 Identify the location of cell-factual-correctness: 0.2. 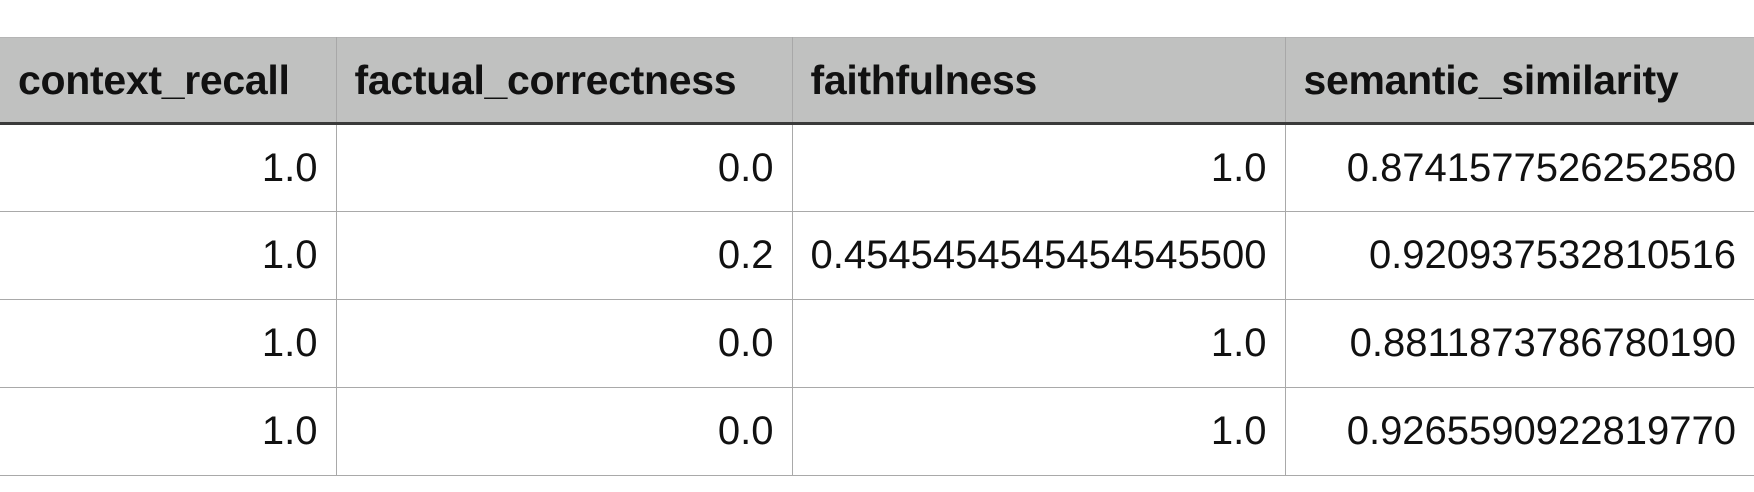
(564, 255).